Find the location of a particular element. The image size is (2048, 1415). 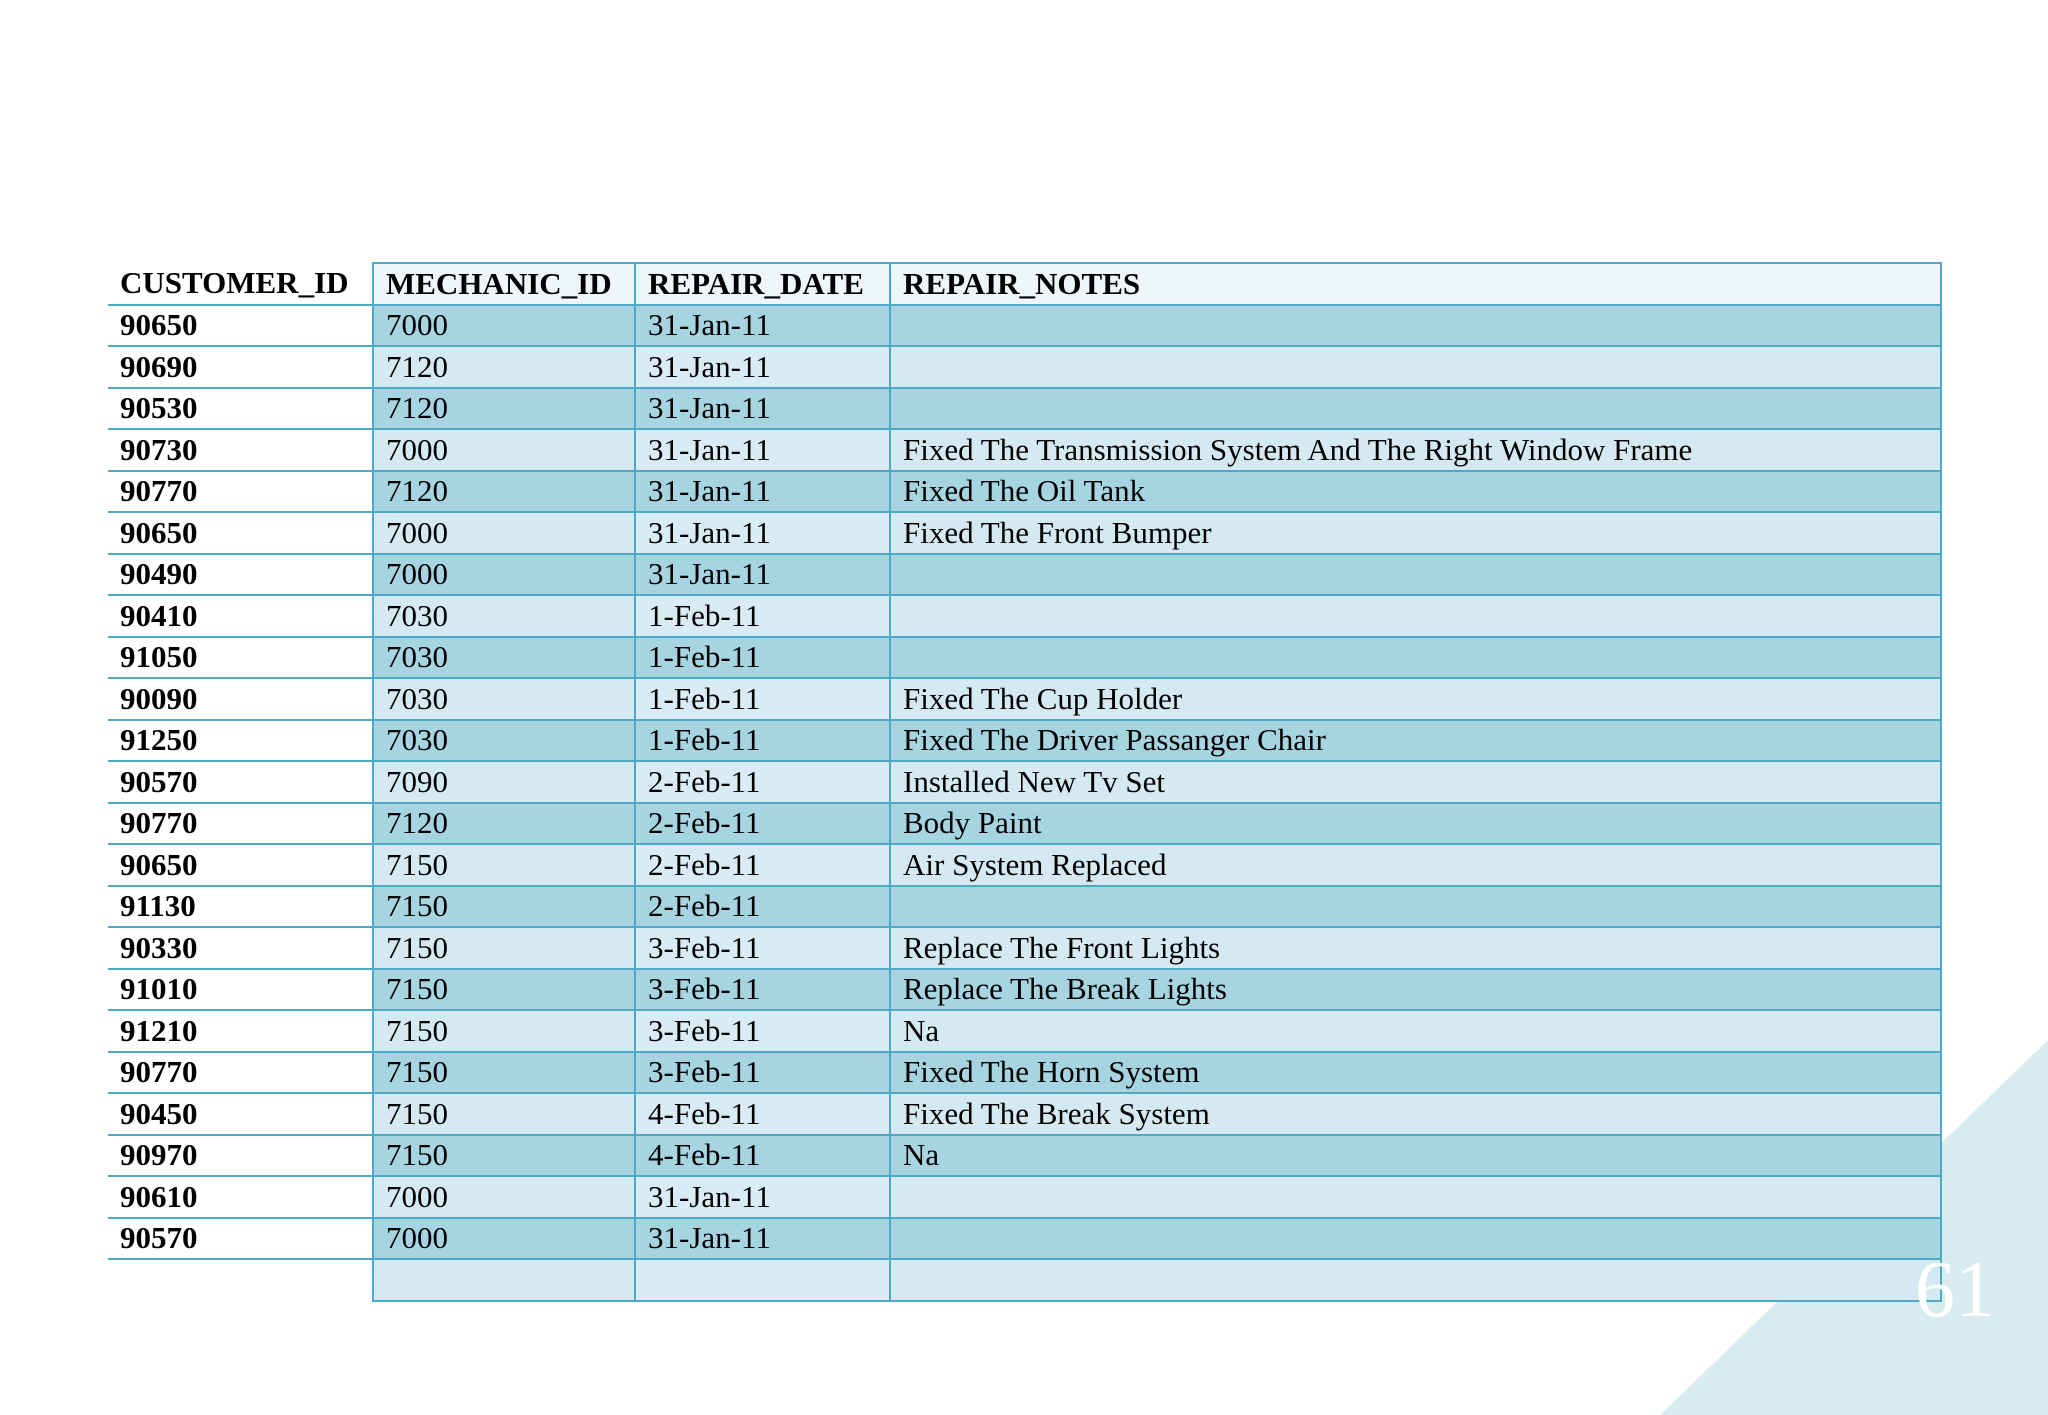

table-row: 90690 7120 31-Jan-11 is located at coordinates (1025, 367).